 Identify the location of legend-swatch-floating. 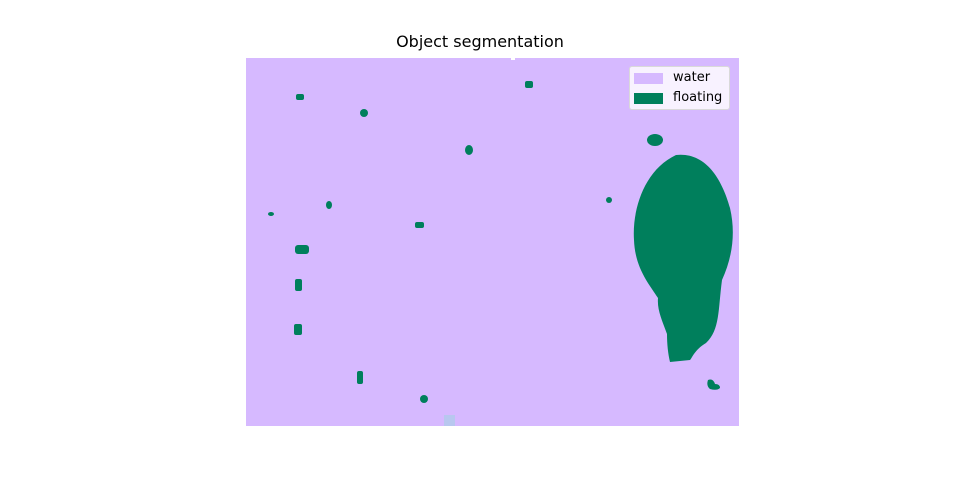
(648, 98).